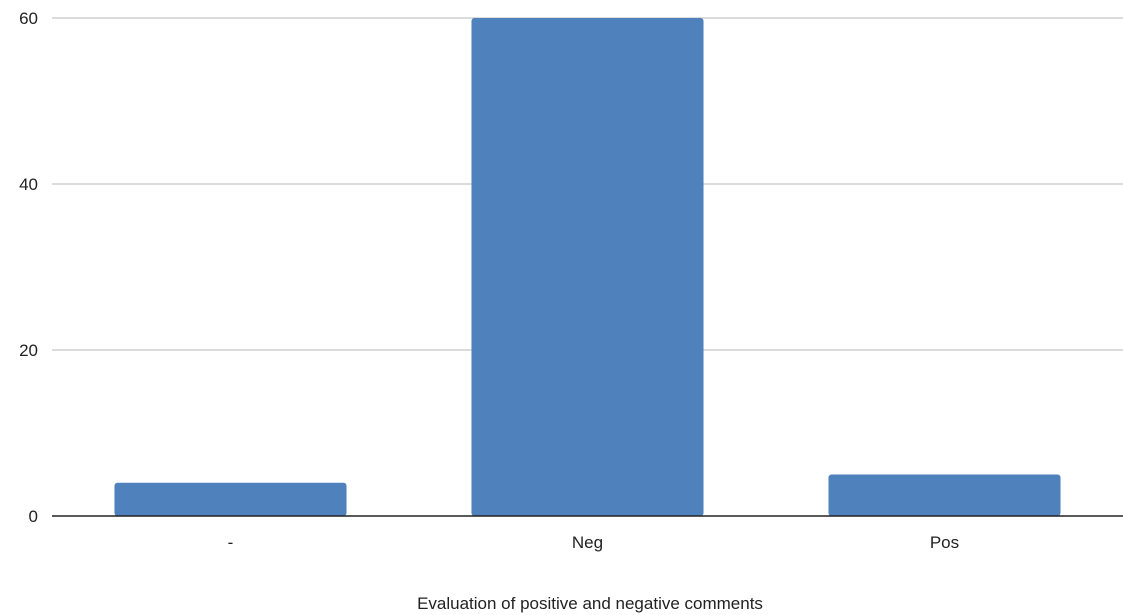 This screenshot has width=1123, height=615. I want to click on x-tick-label: -, so click(231, 542).